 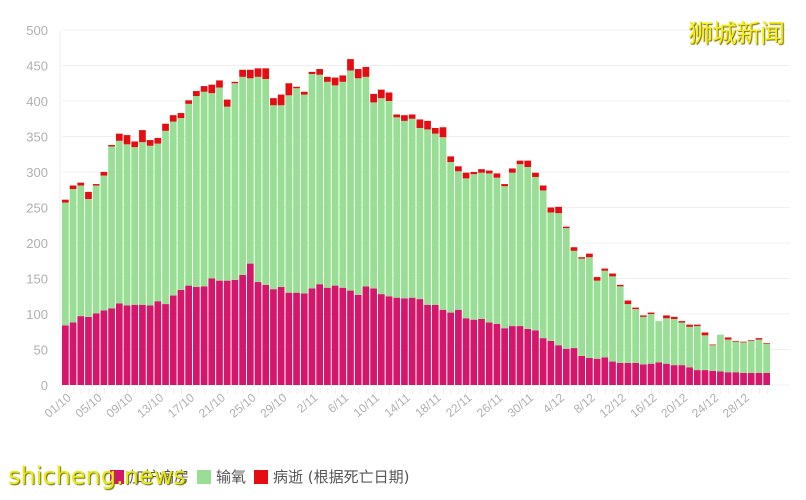 What do you see at coordinates (221, 476) in the screenshot?
I see `legend-item-oxygen: 输氧` at bounding box center [221, 476].